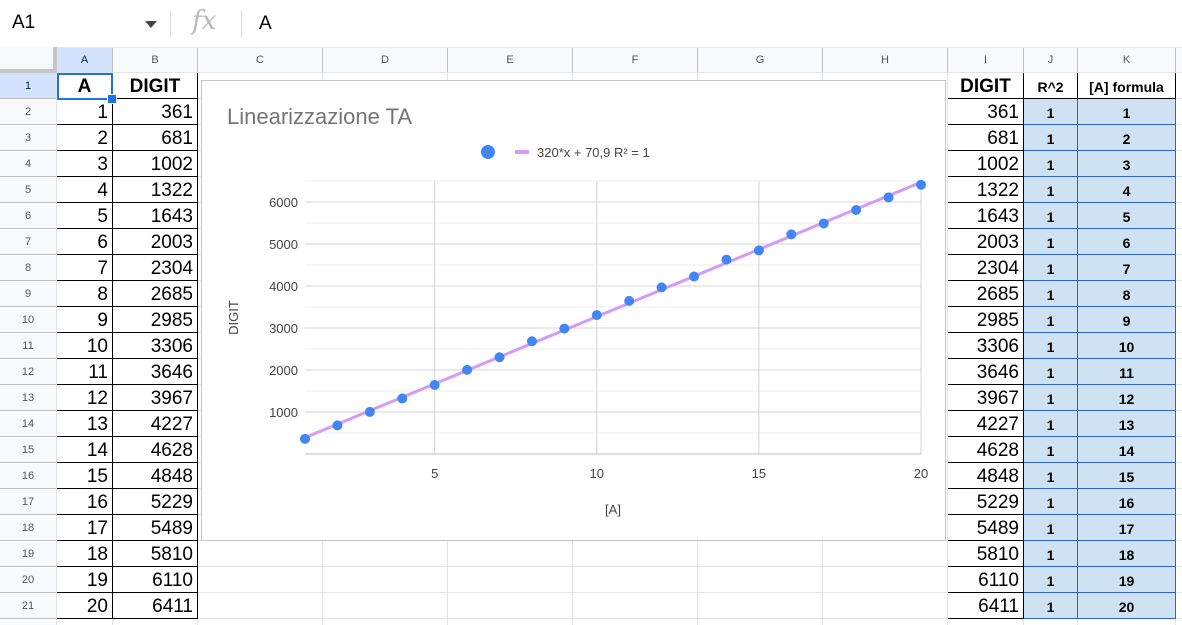 This screenshot has width=1182, height=625. Describe the element at coordinates (85, 606) in the screenshot. I see `cell-a-value: 20` at that location.